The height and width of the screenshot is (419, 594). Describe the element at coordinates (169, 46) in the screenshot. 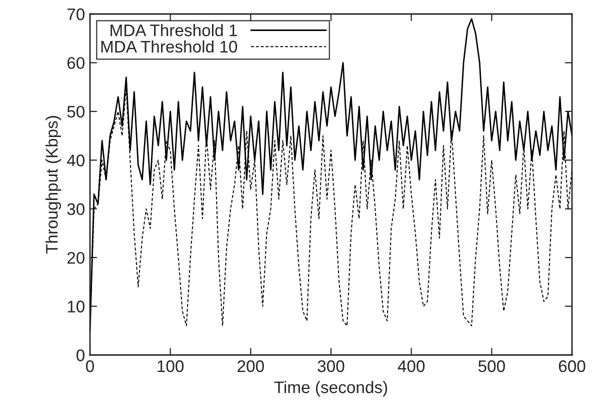

I see `legend-label: MDA Threshold 10` at that location.